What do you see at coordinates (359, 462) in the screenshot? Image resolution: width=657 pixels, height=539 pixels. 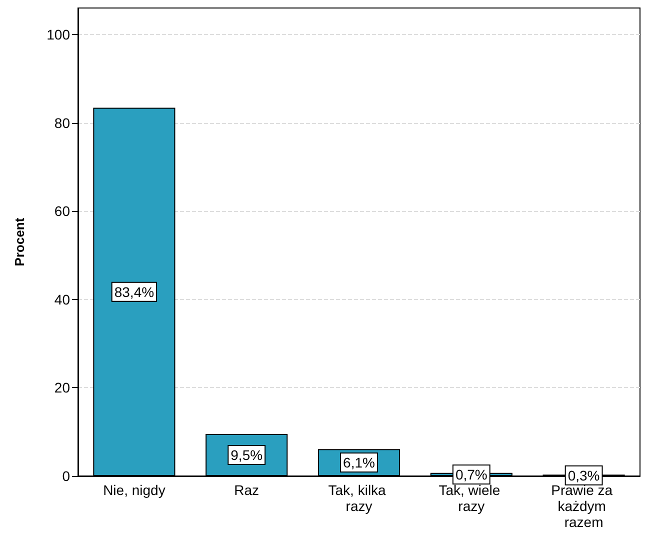 I see `data-label: 6,1%` at bounding box center [359, 462].